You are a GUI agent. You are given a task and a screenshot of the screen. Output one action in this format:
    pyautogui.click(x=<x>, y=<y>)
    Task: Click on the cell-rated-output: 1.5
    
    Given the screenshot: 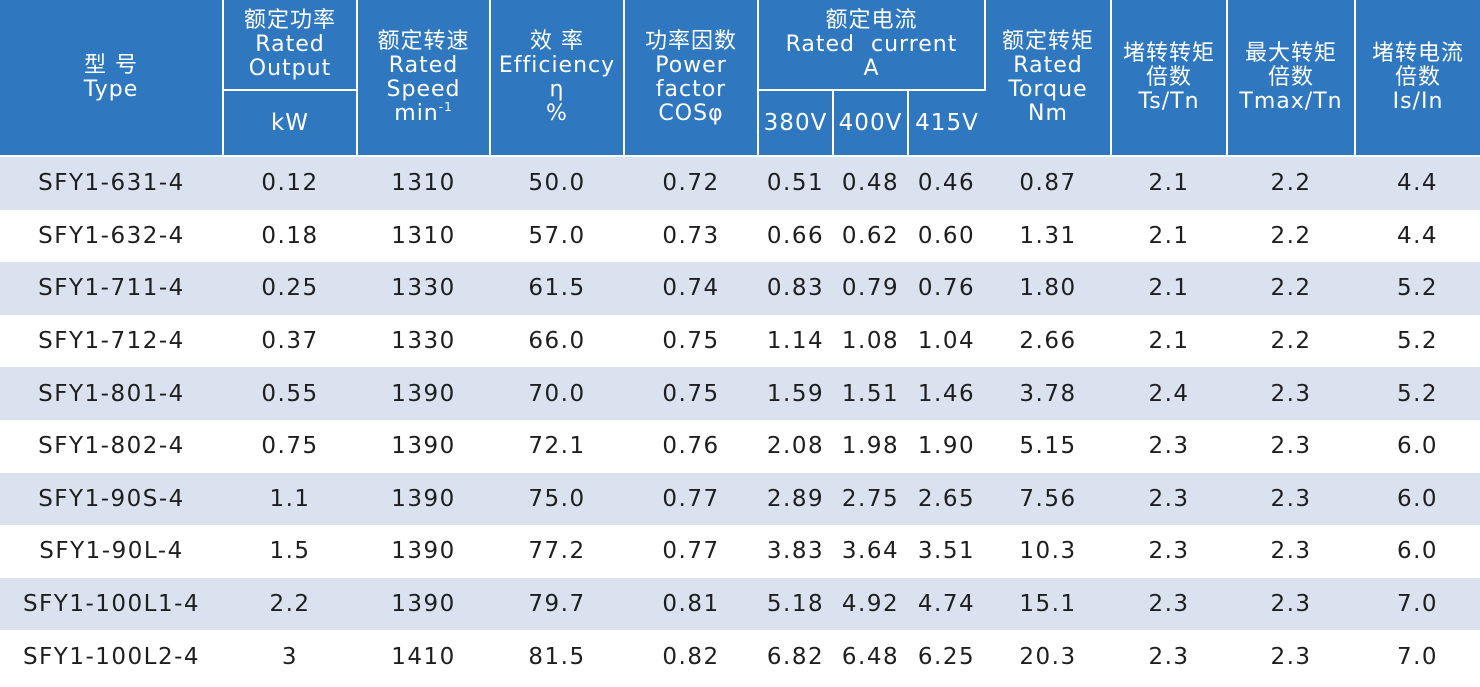 What is the action you would take?
    pyautogui.click(x=290, y=551)
    